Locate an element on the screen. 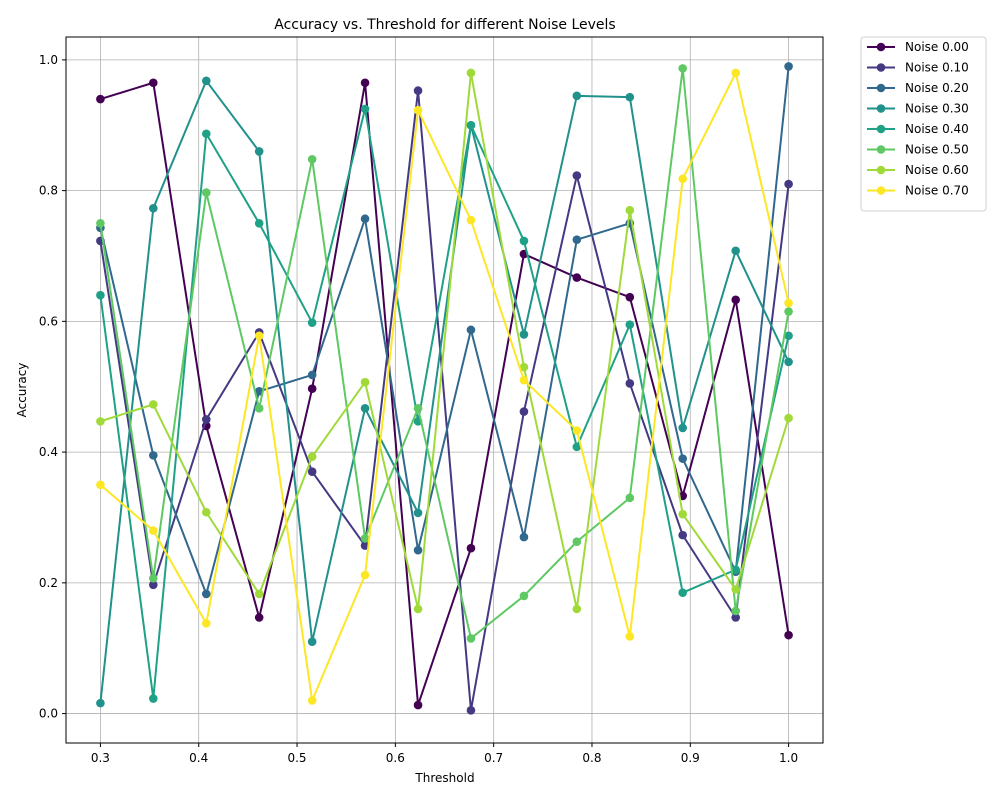 The width and height of the screenshot is (1000, 800). legend-label: Noise 0.20 is located at coordinates (937, 88).